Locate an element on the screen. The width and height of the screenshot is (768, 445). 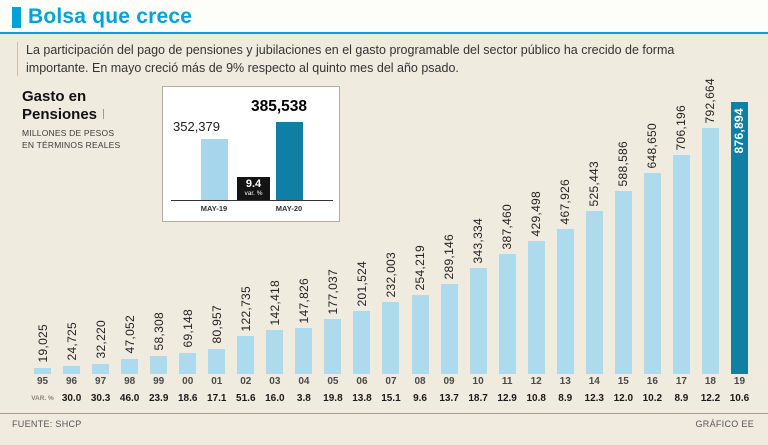
var-pct-value: 30.3 is located at coordinates (100, 398).